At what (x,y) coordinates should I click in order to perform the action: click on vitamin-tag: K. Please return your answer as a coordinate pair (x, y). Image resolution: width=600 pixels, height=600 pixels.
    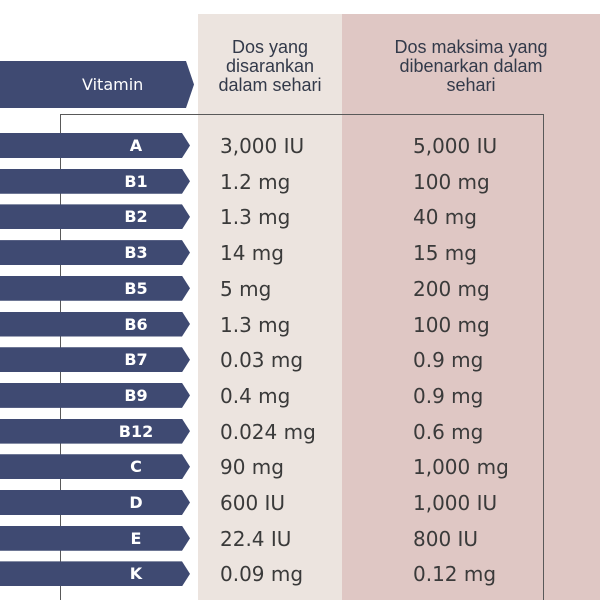
    Looking at the image, I should click on (95, 573).